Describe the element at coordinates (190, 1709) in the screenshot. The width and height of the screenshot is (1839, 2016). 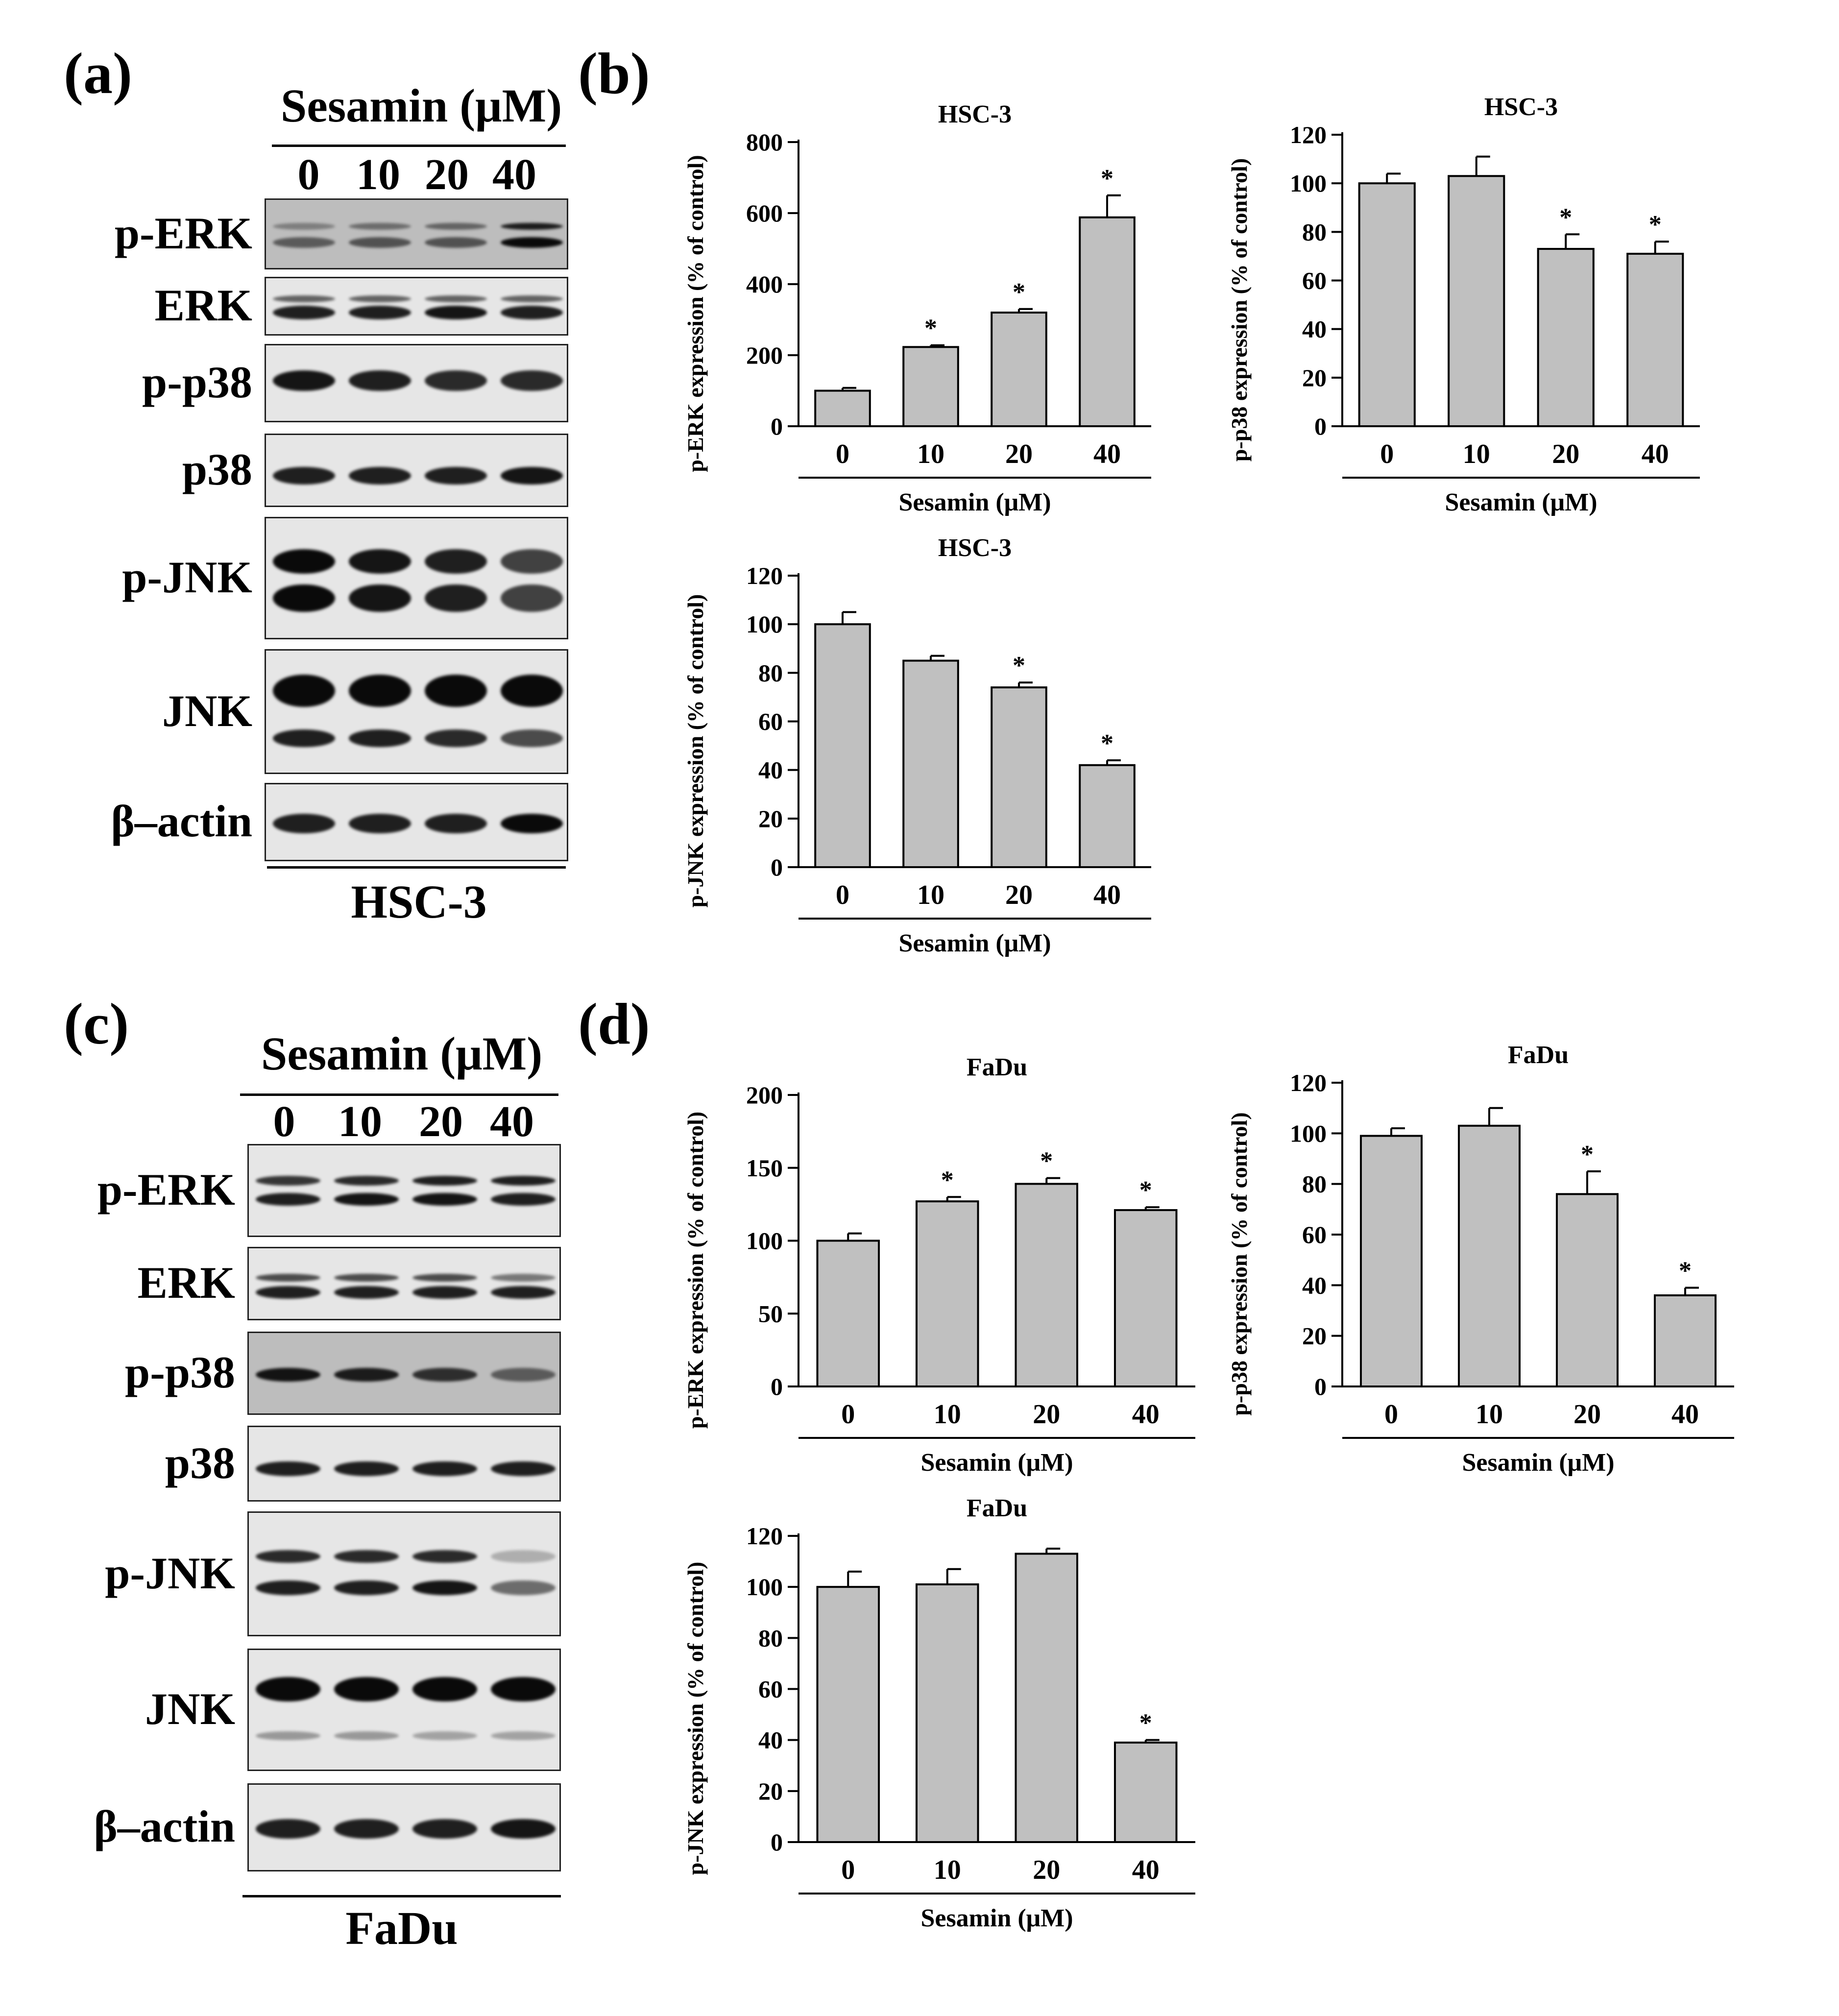
I see `blot-row-label: JNK` at that location.